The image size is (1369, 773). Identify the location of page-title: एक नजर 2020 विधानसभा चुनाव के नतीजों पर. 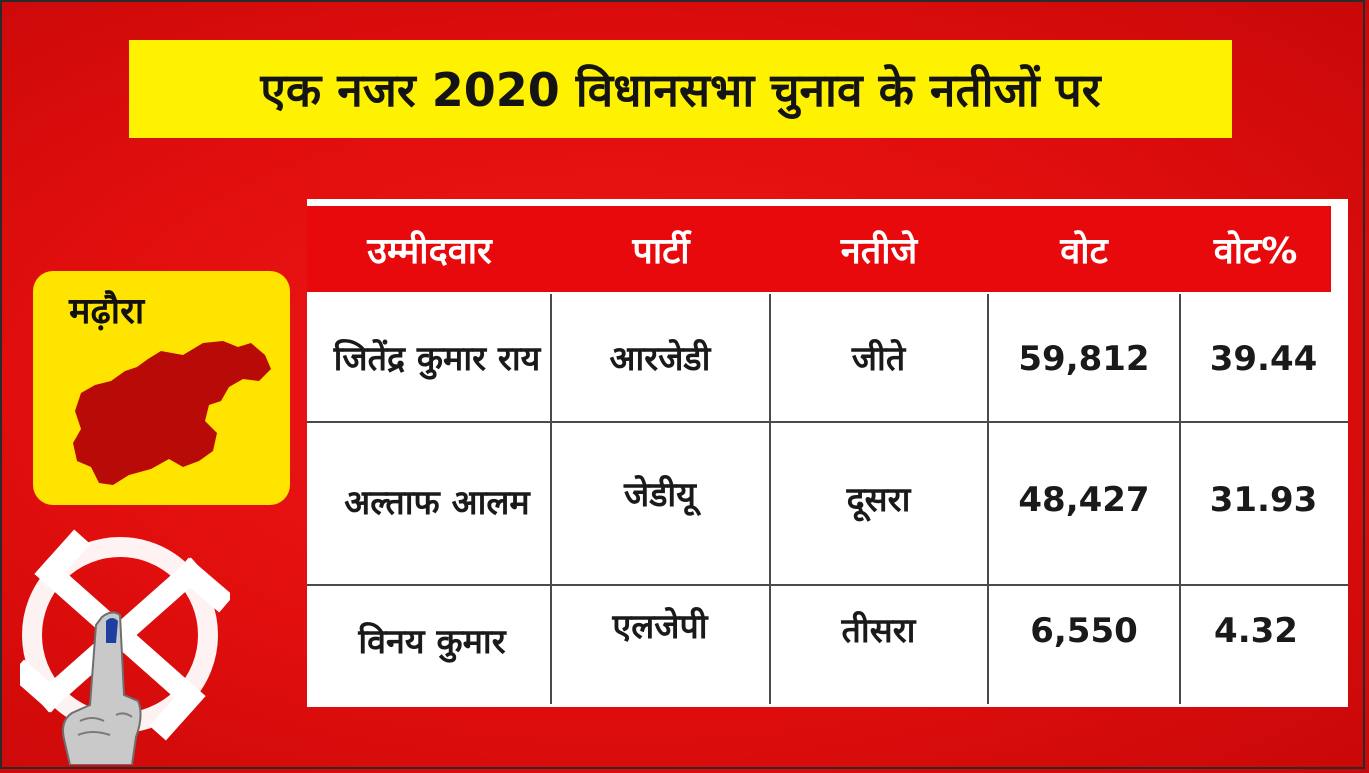
(680, 90).